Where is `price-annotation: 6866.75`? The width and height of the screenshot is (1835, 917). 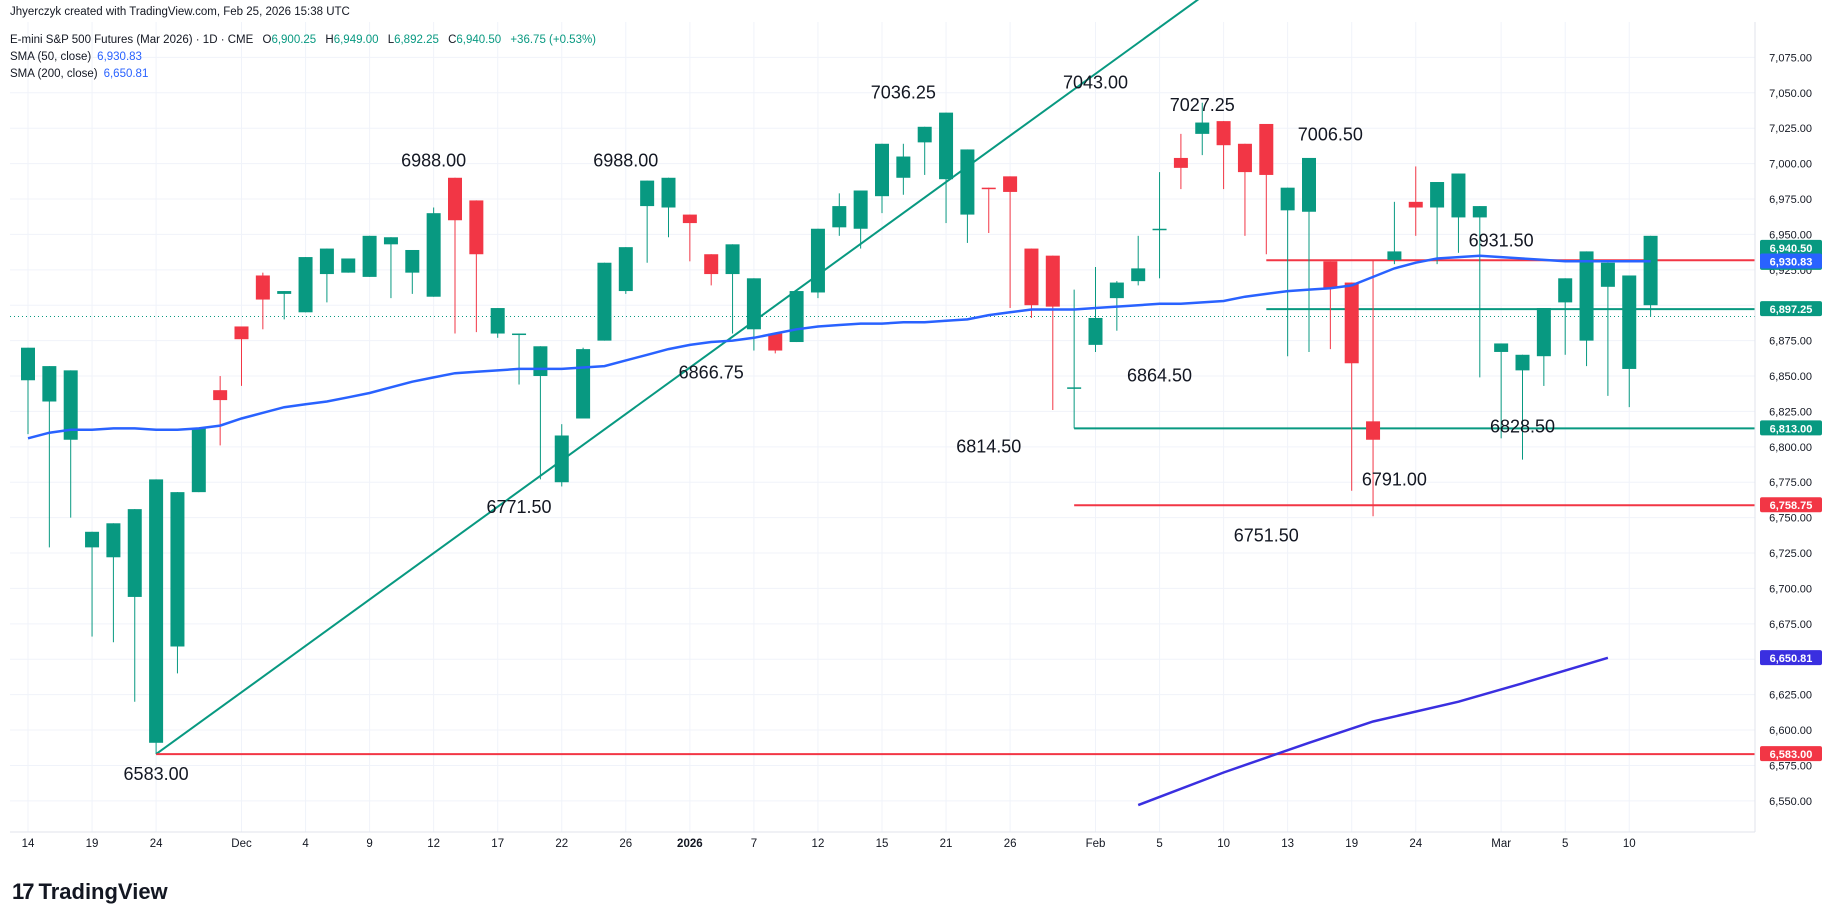 price-annotation: 6866.75 is located at coordinates (711, 372).